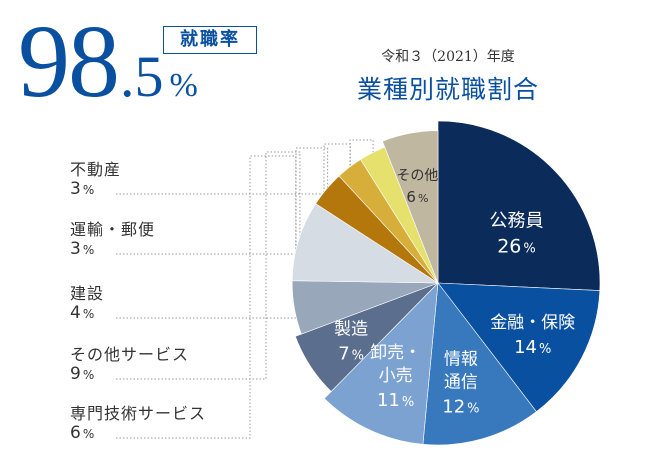 This screenshot has width=646, height=463. What do you see at coordinates (417, 176) in the screenshot?
I see `slice-label-10: その他` at bounding box center [417, 176].